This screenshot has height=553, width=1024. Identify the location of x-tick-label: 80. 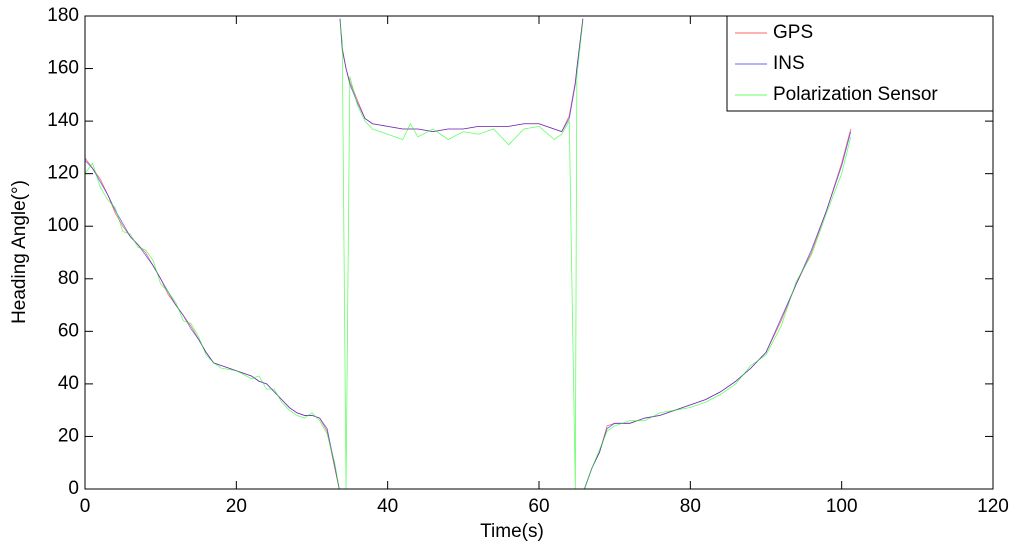
(690, 506).